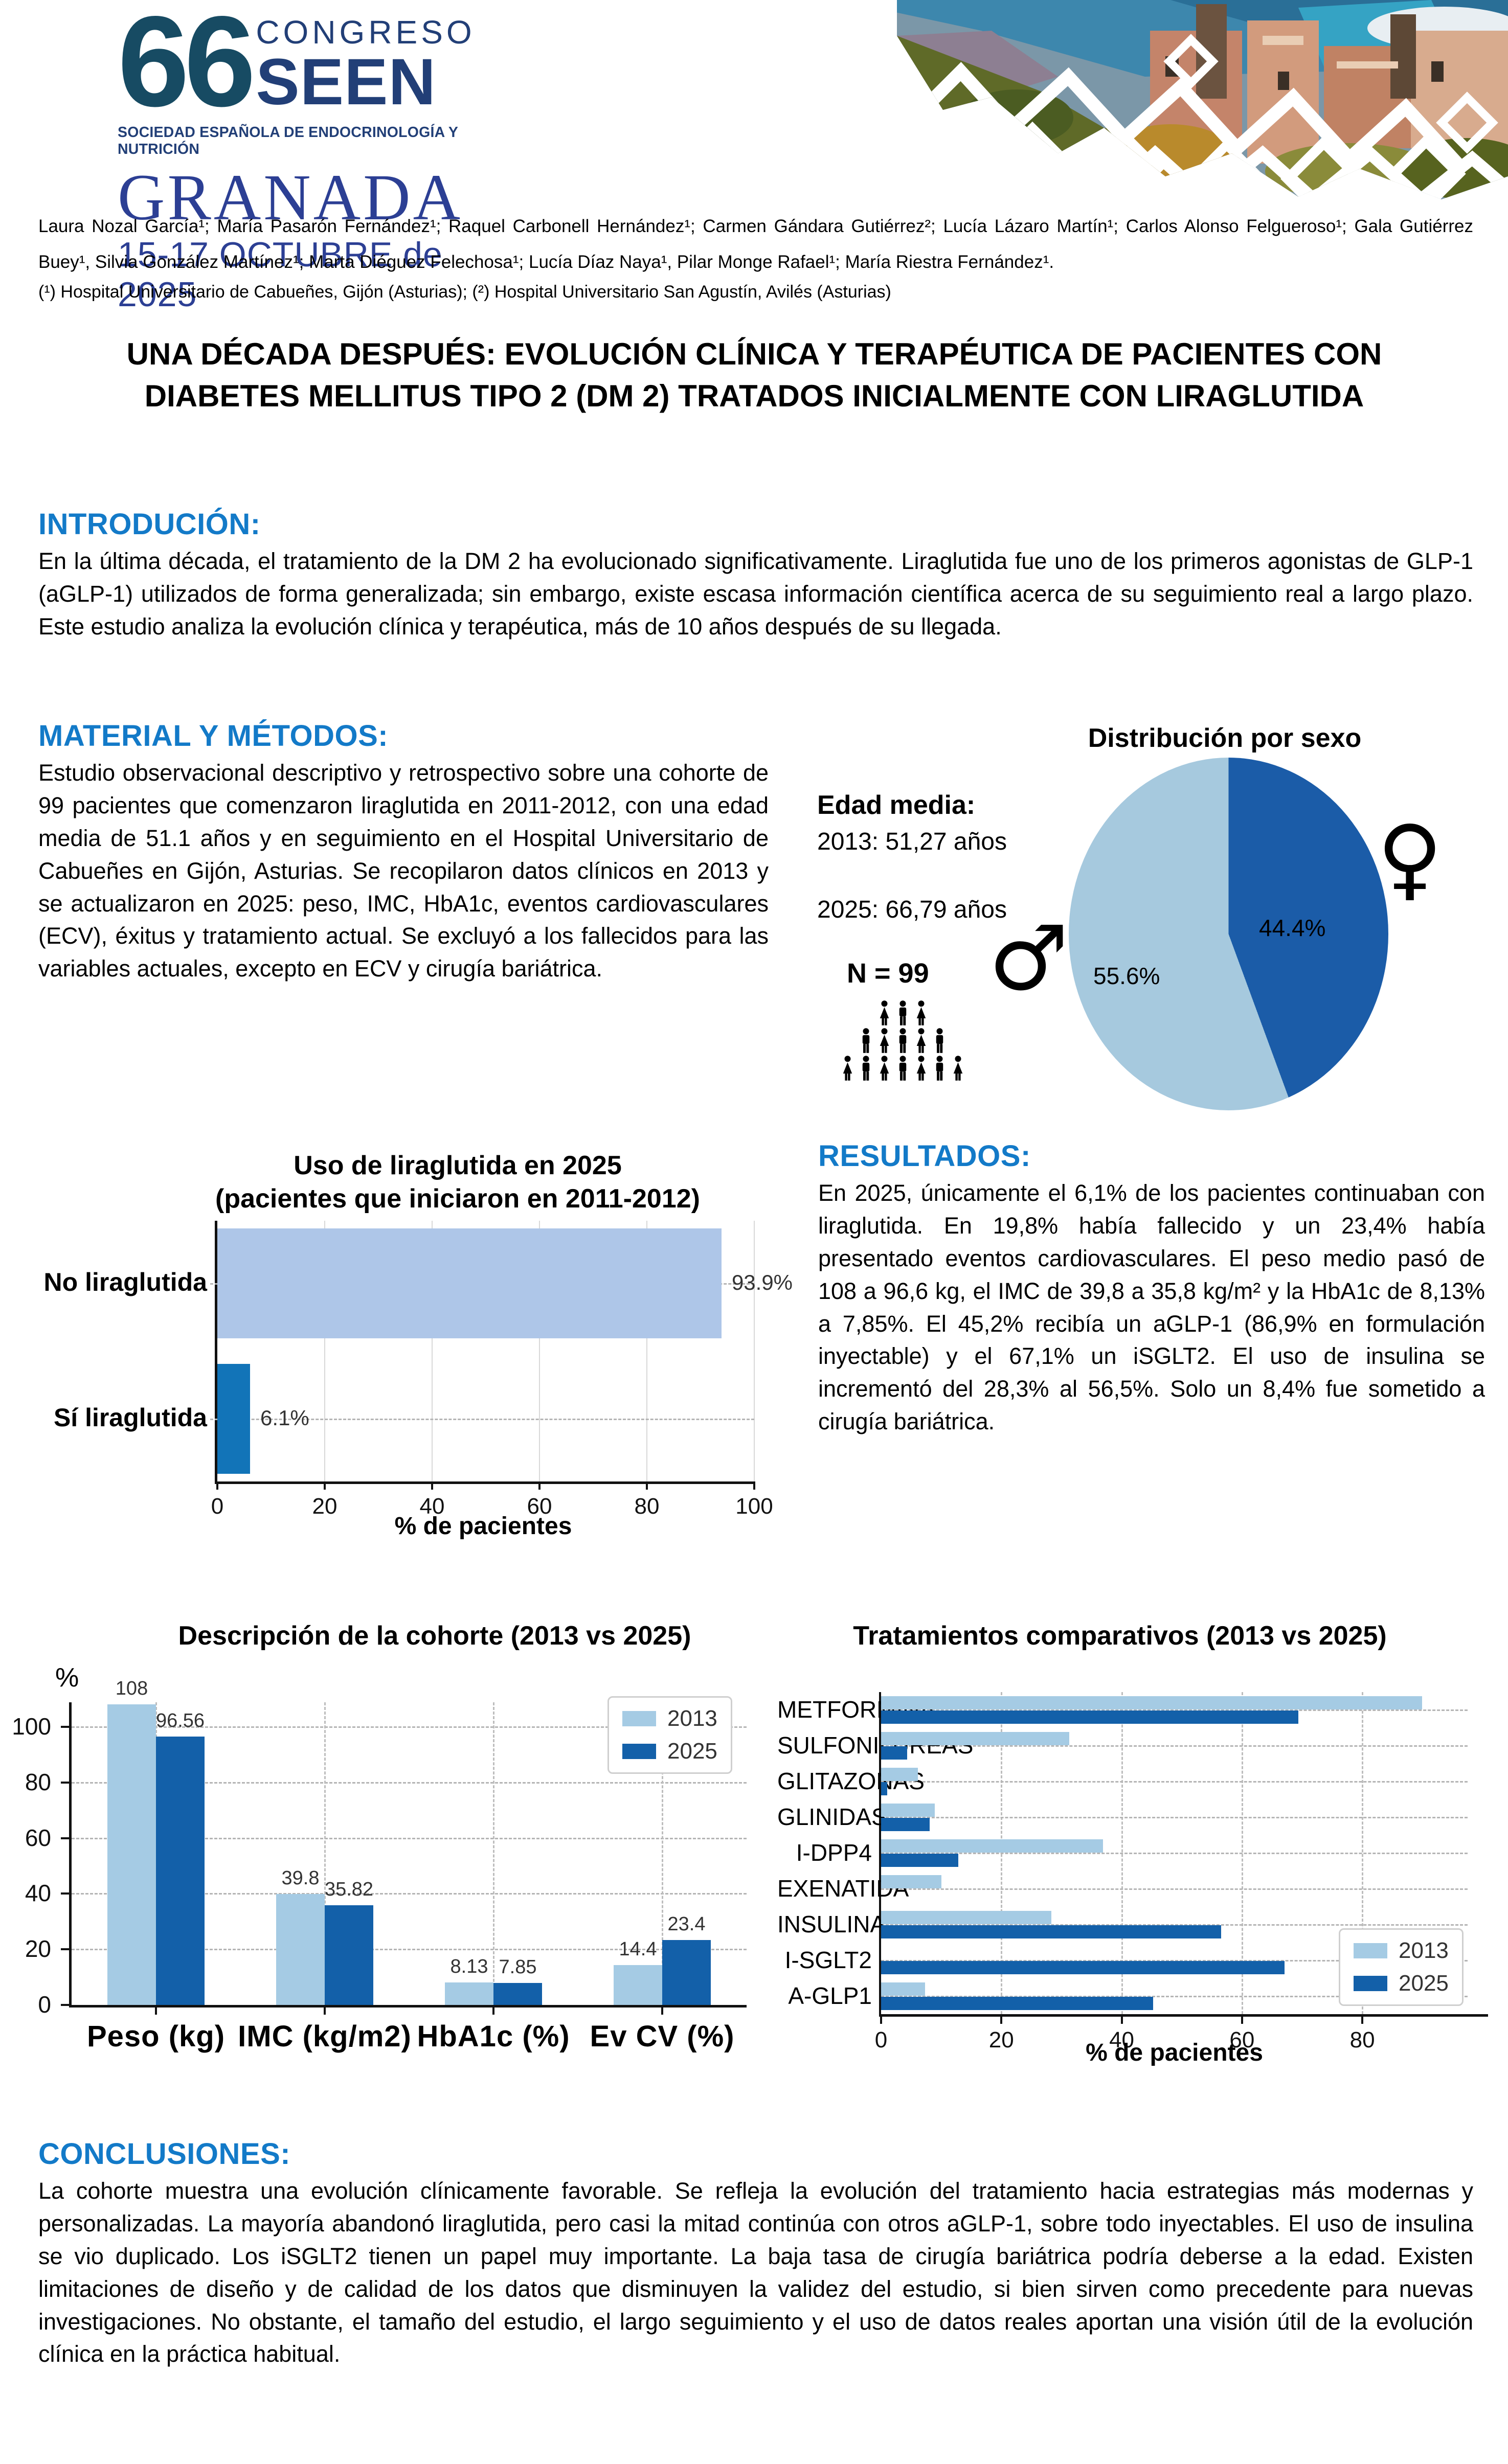  Describe the element at coordinates (180, 1720) in the screenshot. I see `value-label-2025-peso-kg-: 96.56` at that location.